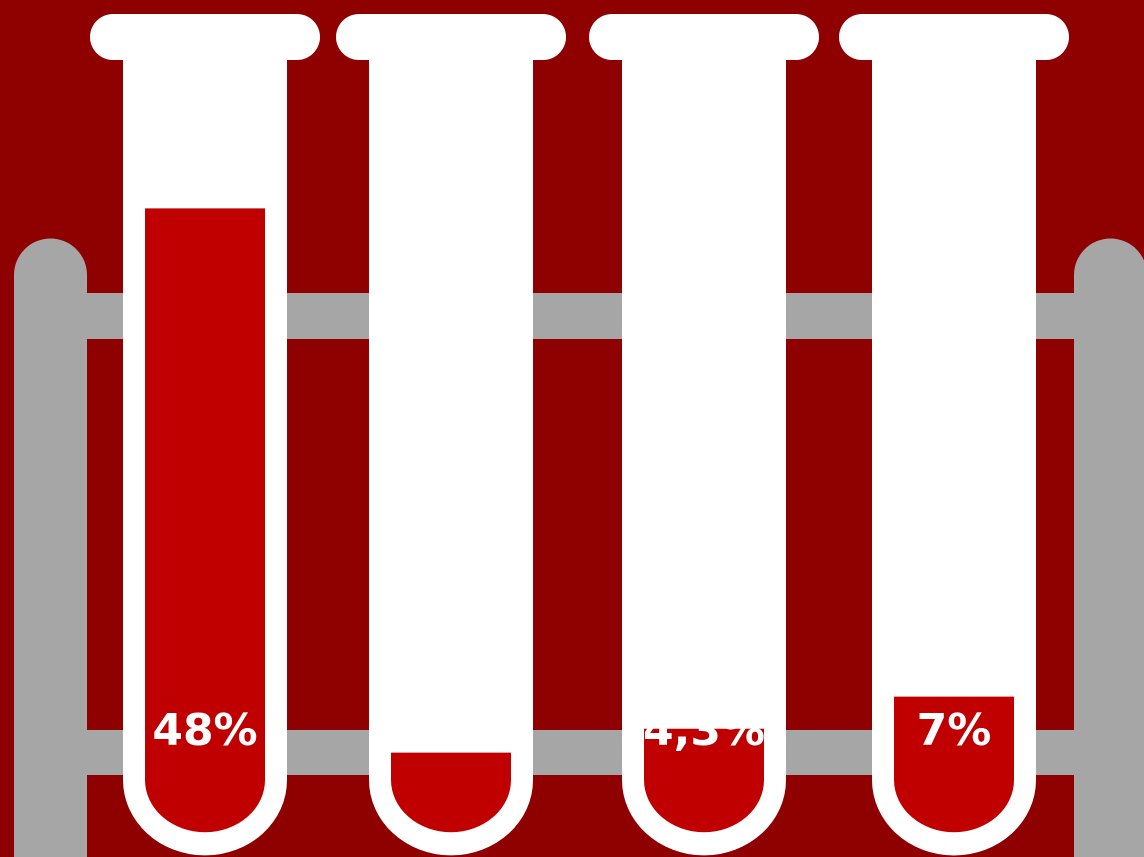  What do you see at coordinates (1109, 547) in the screenshot?
I see `rack-right-post` at bounding box center [1109, 547].